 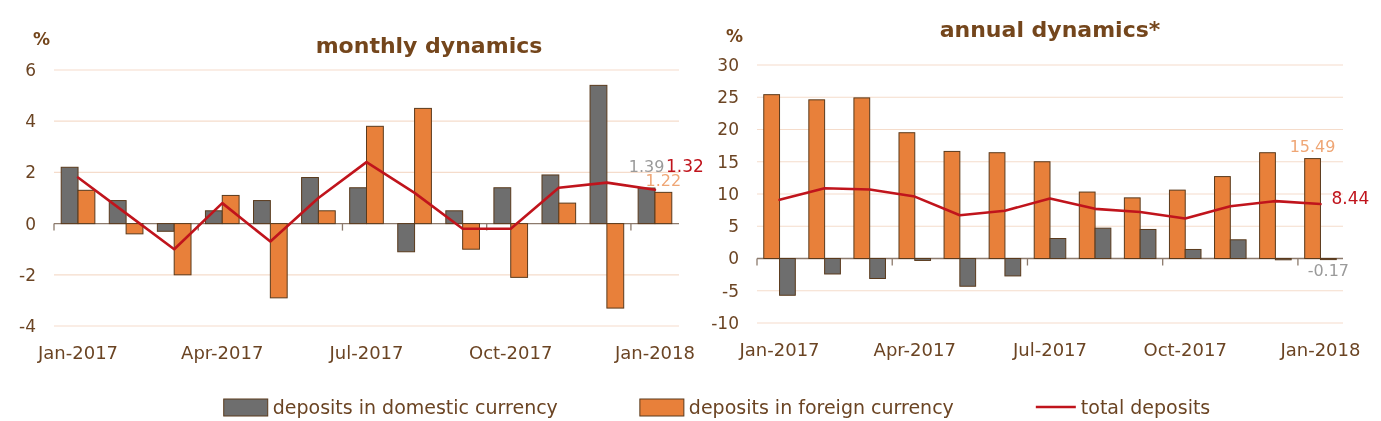 I want to click on y-tick-label: 6, so click(x=30, y=69).